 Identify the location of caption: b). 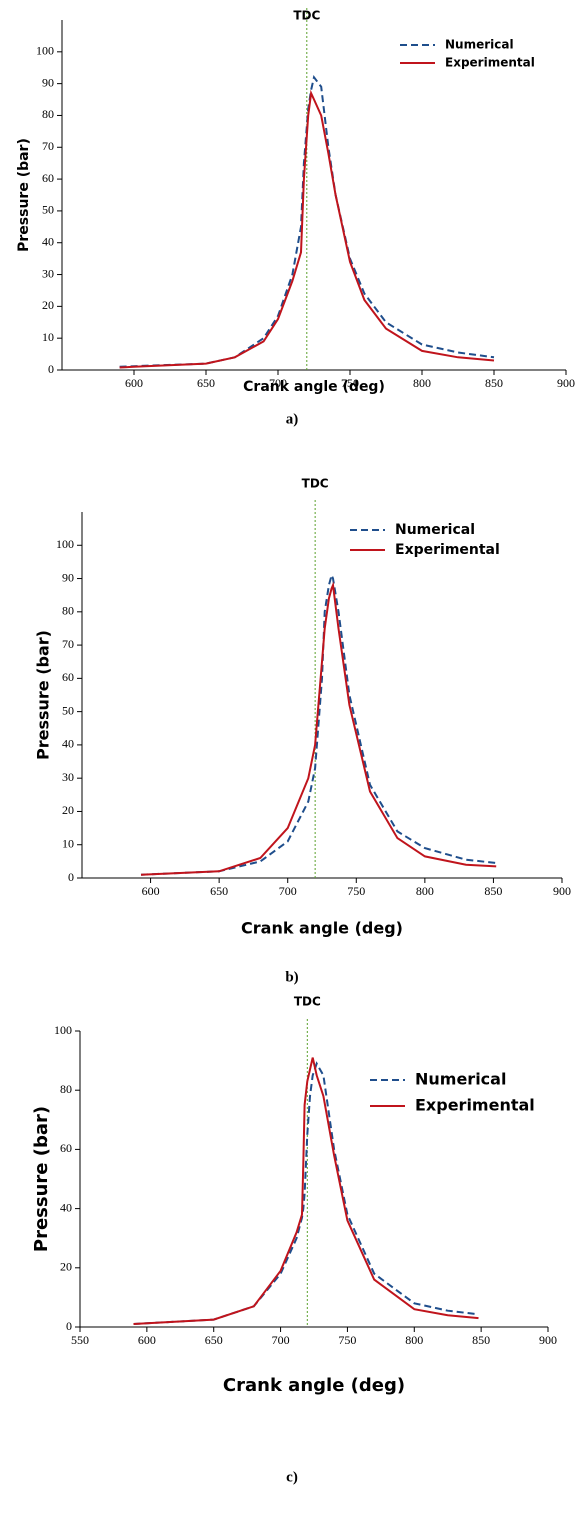
(291, 977).